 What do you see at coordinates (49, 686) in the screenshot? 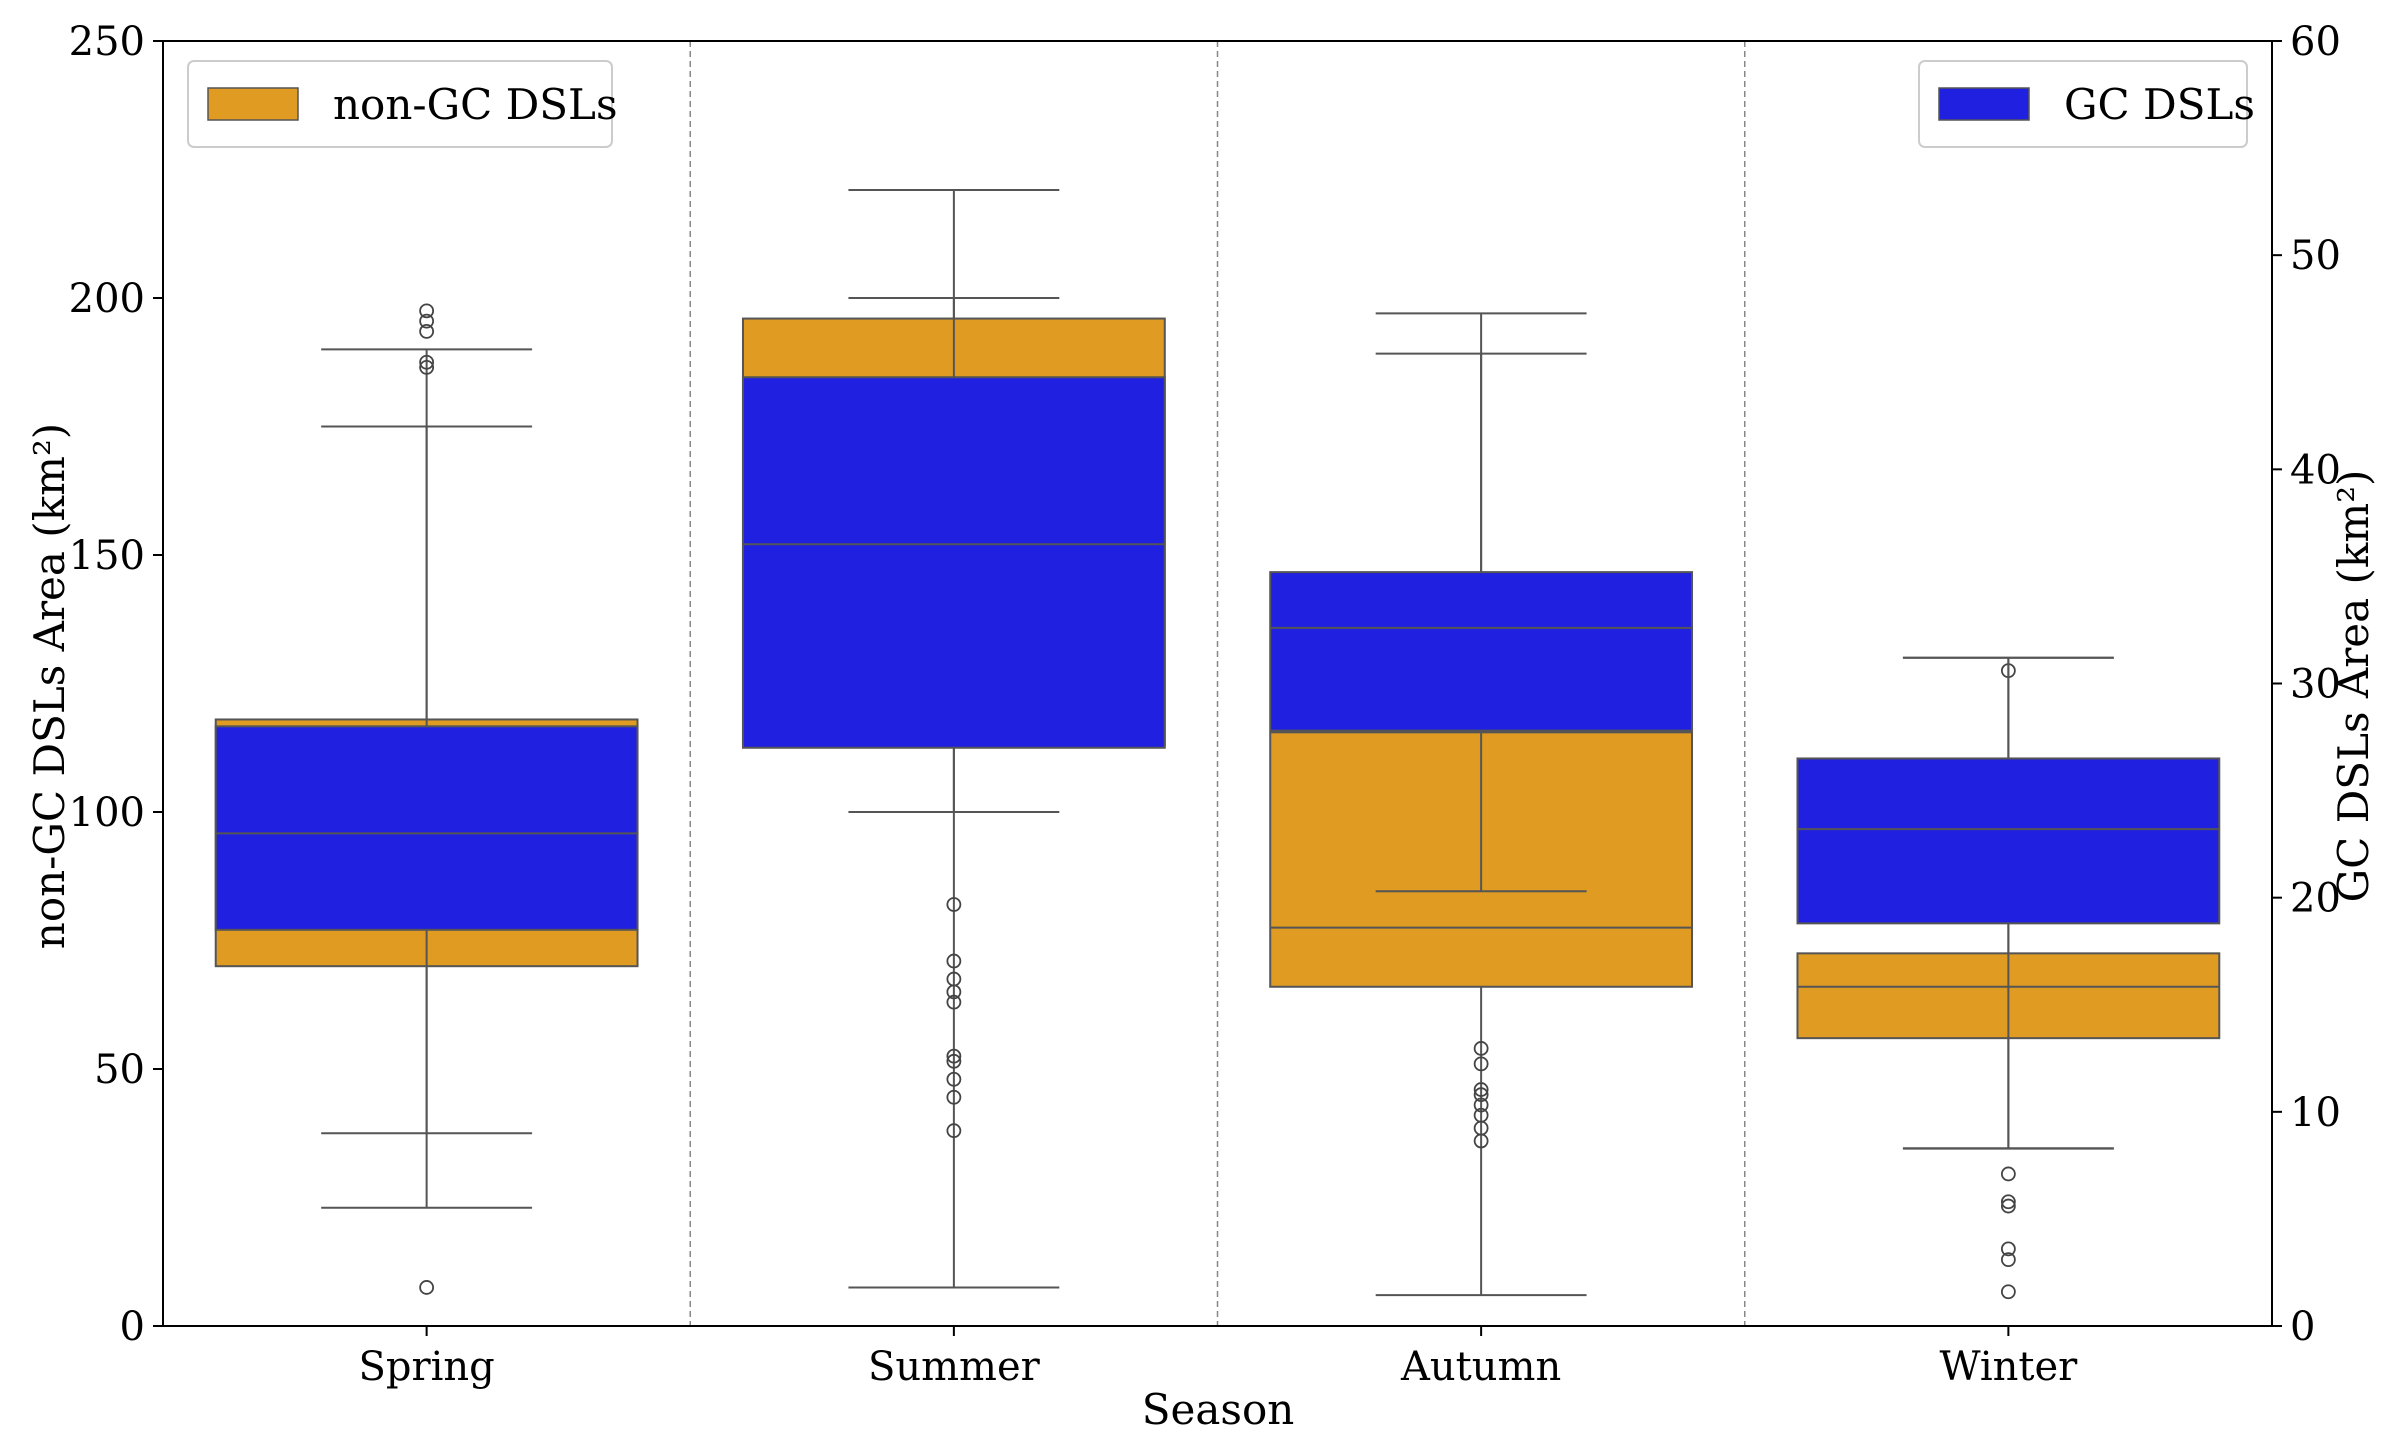
I see `y-axis-left-title: non-GC DSLs Area (km²)` at bounding box center [49, 686].